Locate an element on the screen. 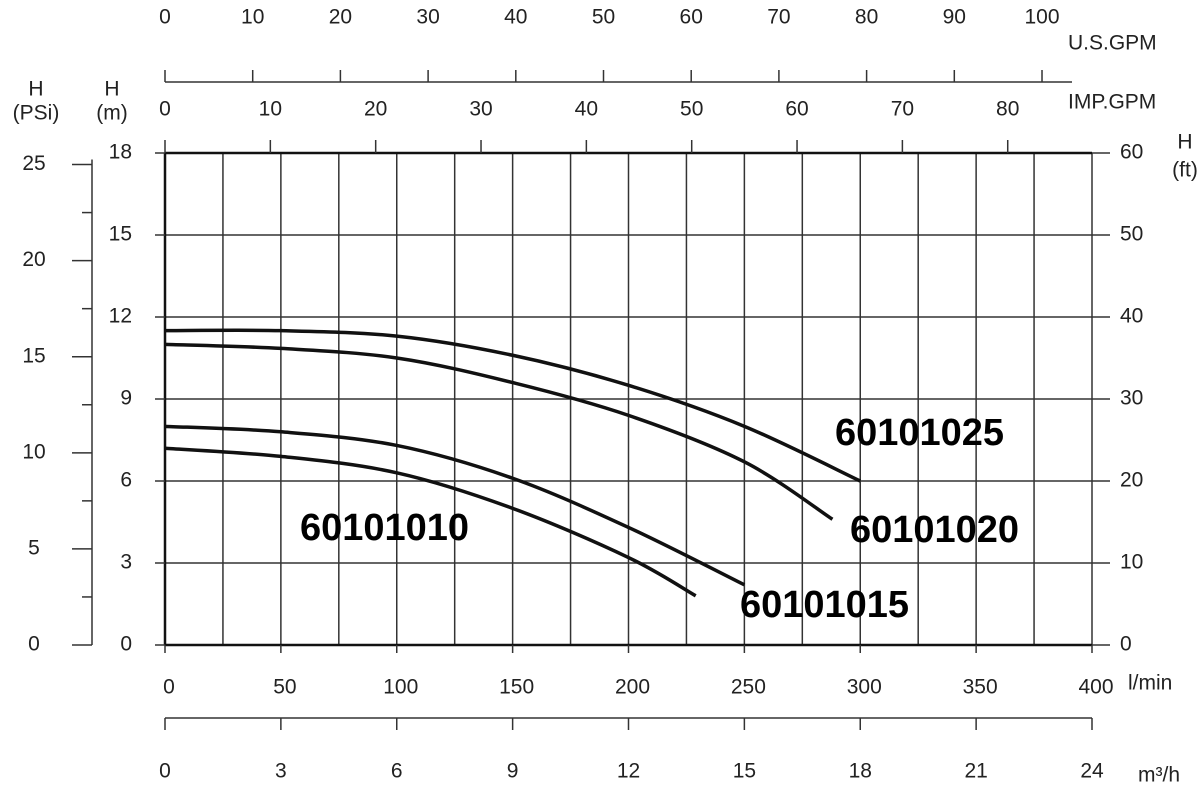 Image resolution: width=1200 pixels, height=794 pixels. y-tick-label: 3 is located at coordinates (126, 562).